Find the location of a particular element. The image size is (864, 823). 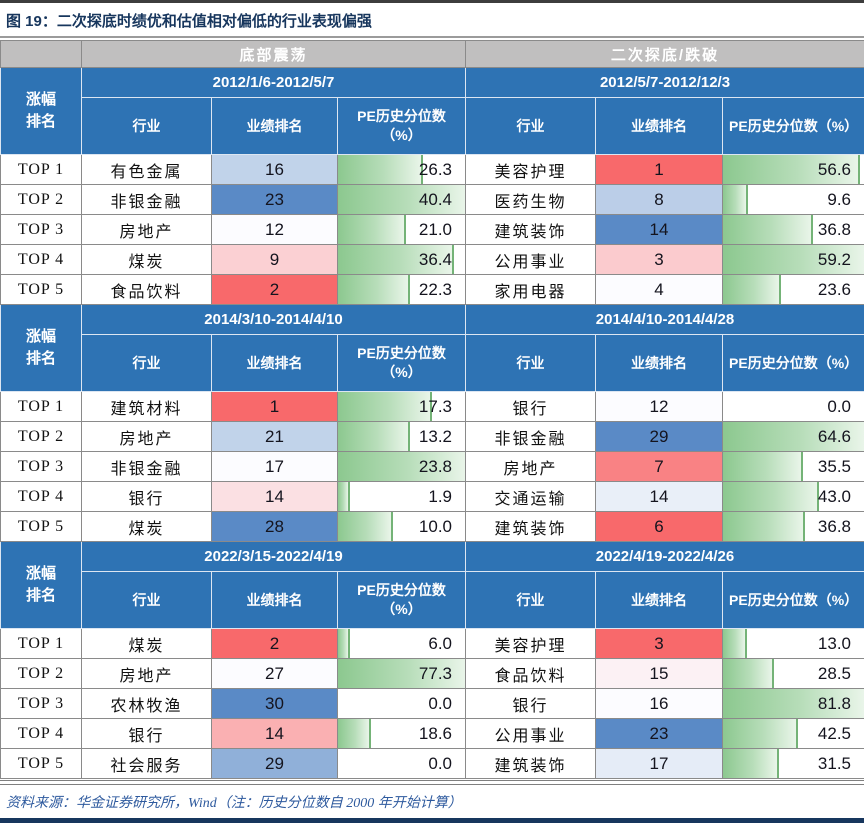

rank-cell: 15 is located at coordinates (659, 674).